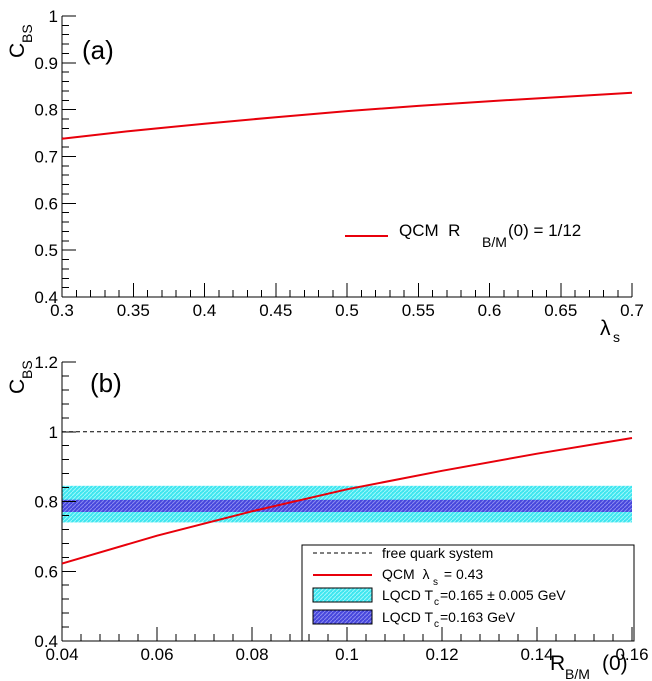 This screenshot has height=681, width=652. What do you see at coordinates (27, 33) in the screenshot?
I see `panel-a-y-axis-title-sub: BS` at bounding box center [27, 33].